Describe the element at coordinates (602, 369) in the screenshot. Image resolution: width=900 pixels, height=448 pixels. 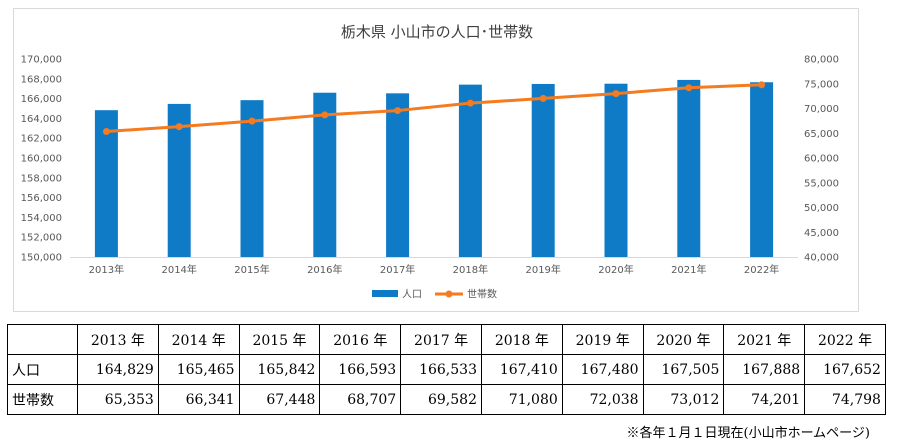
I see `table-cell: 167,480` at that location.